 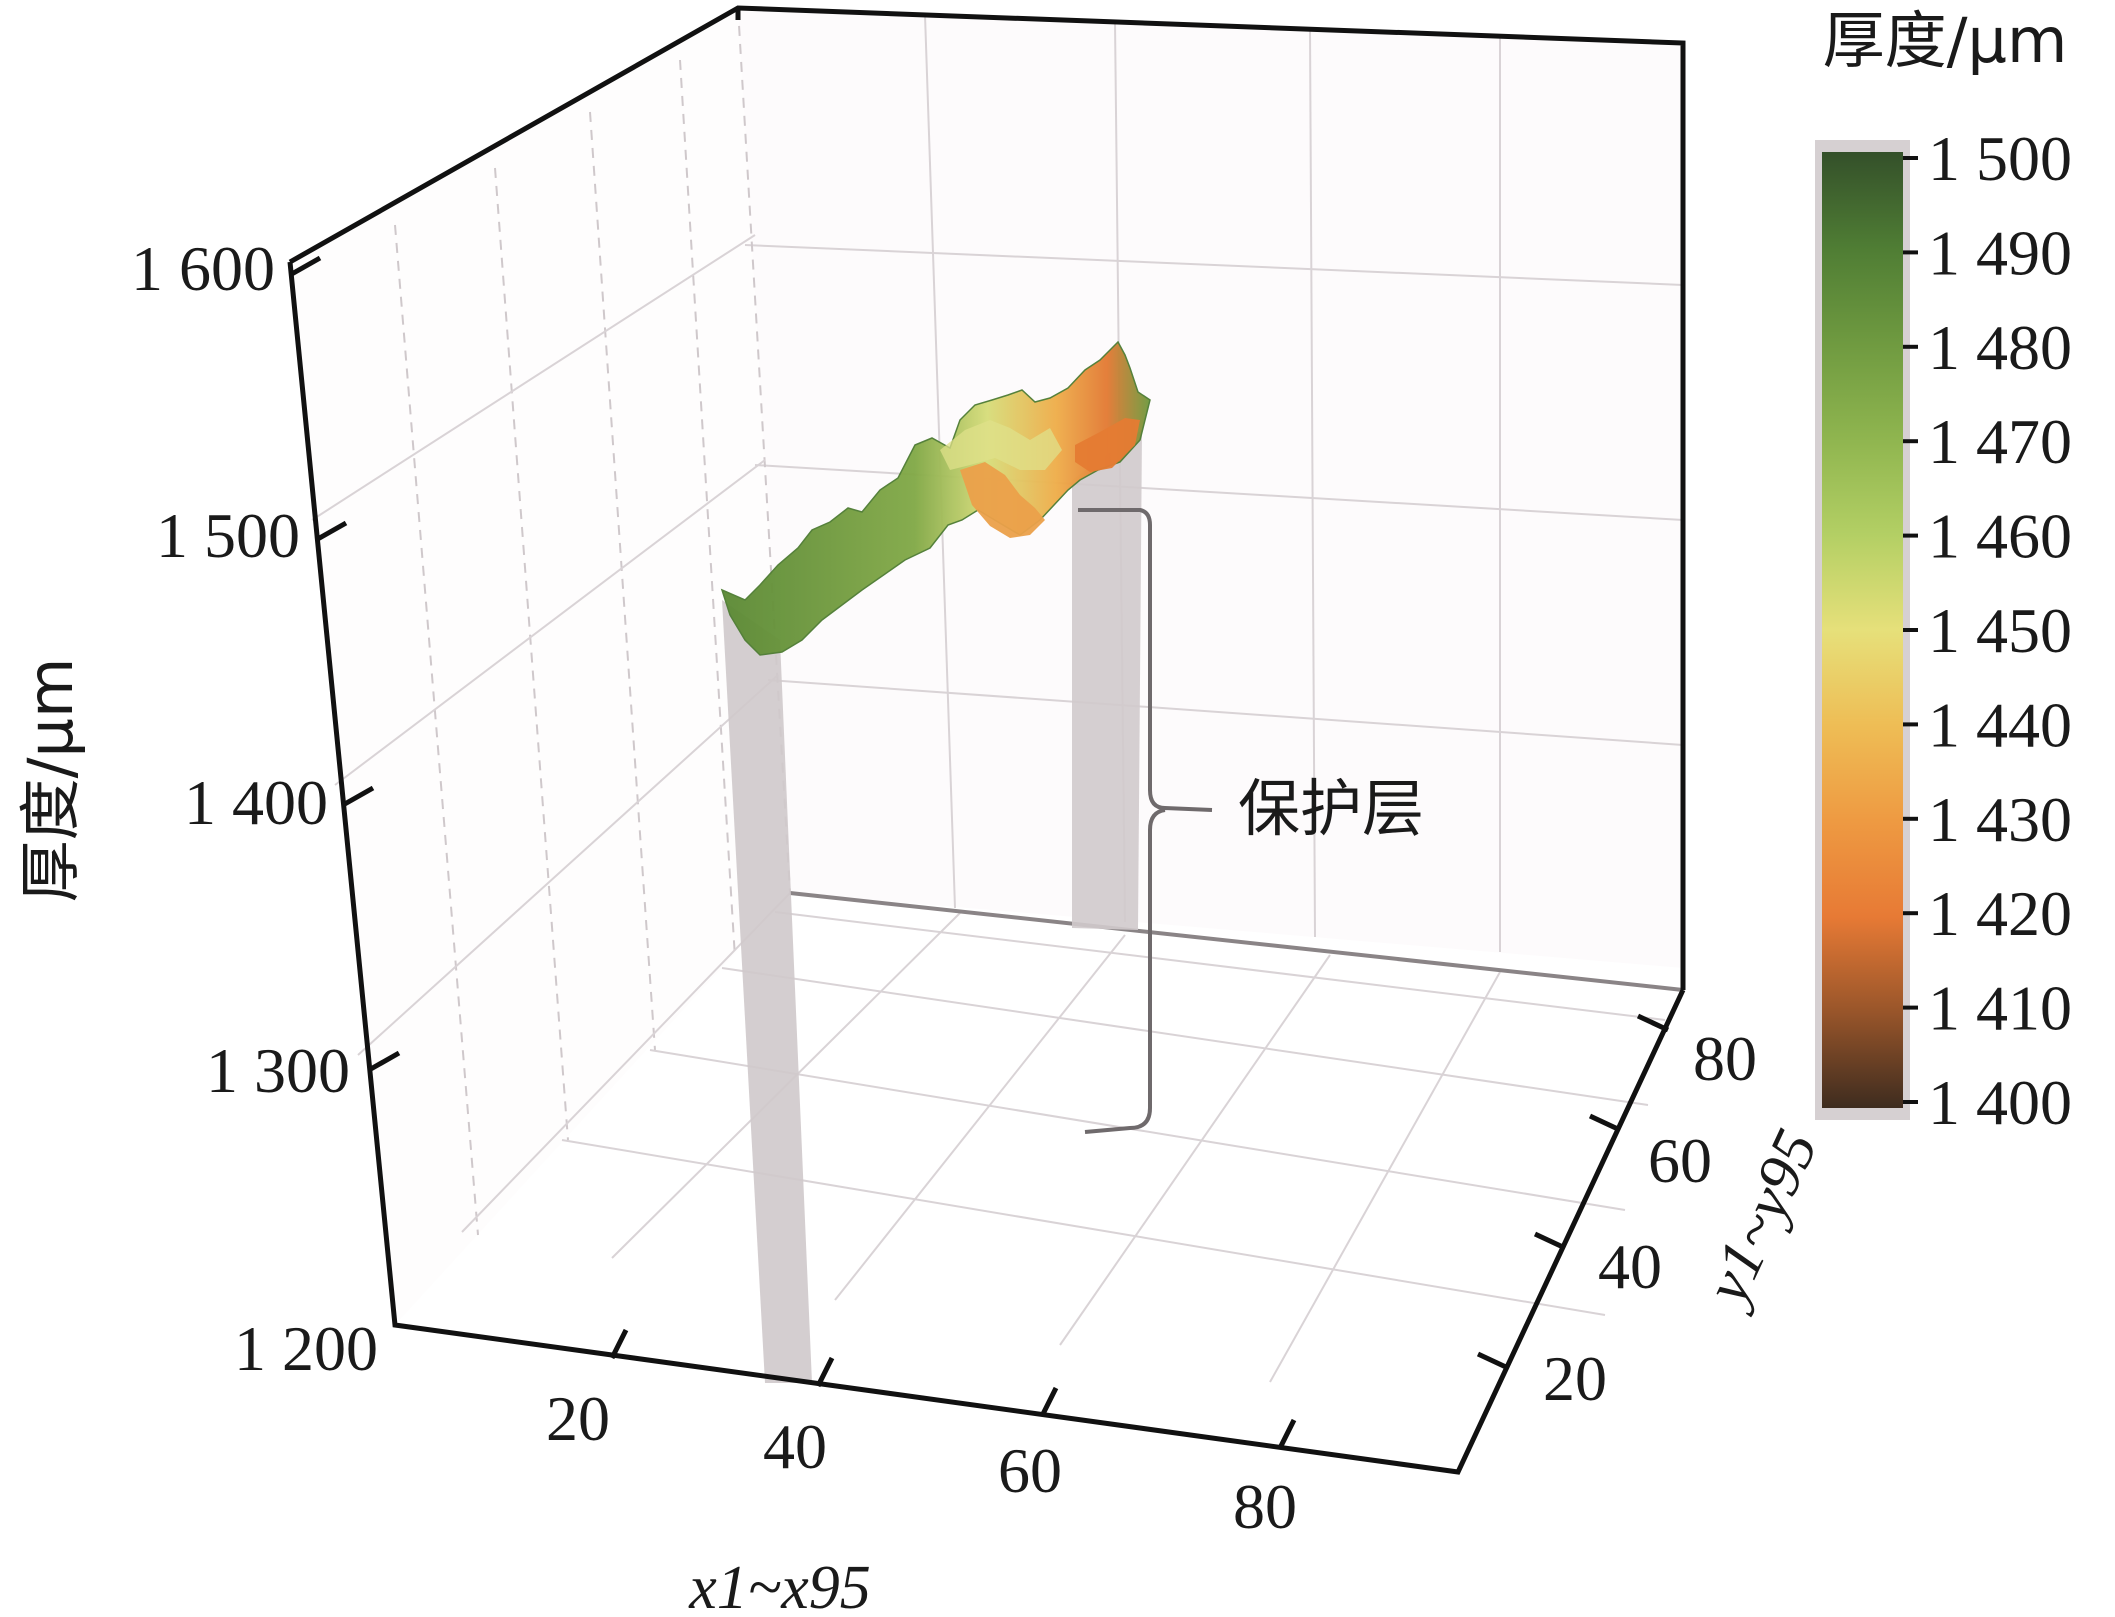 What do you see at coordinates (1265, 1506) in the screenshot?
I see `x-tick-label: 80` at bounding box center [1265, 1506].